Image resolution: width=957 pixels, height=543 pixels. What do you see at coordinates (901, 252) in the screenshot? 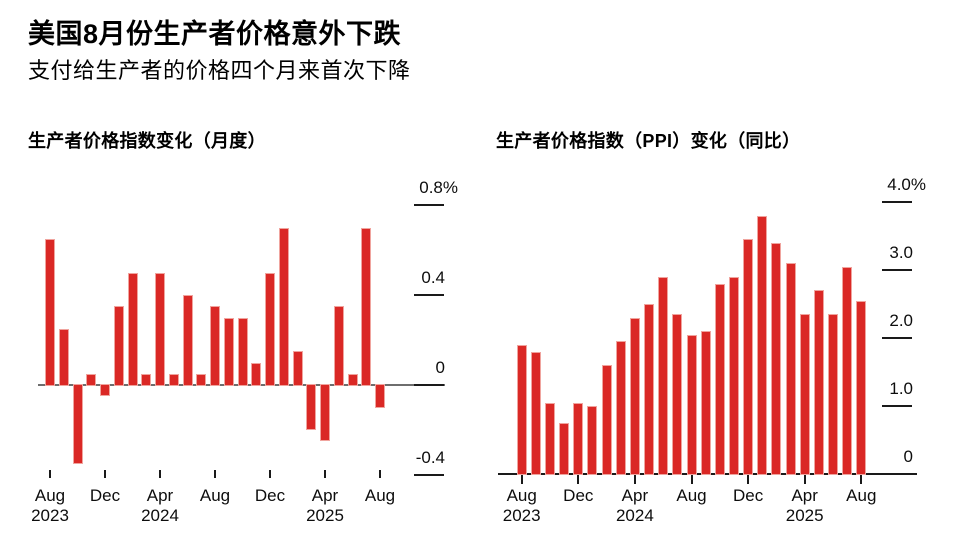
I see `y-tick-label: 3.0` at bounding box center [901, 252].